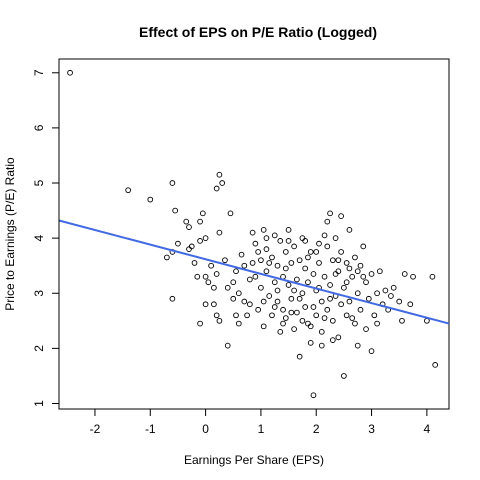  What do you see at coordinates (371, 429) in the screenshot?
I see `x-tick-label: 3` at bounding box center [371, 429].